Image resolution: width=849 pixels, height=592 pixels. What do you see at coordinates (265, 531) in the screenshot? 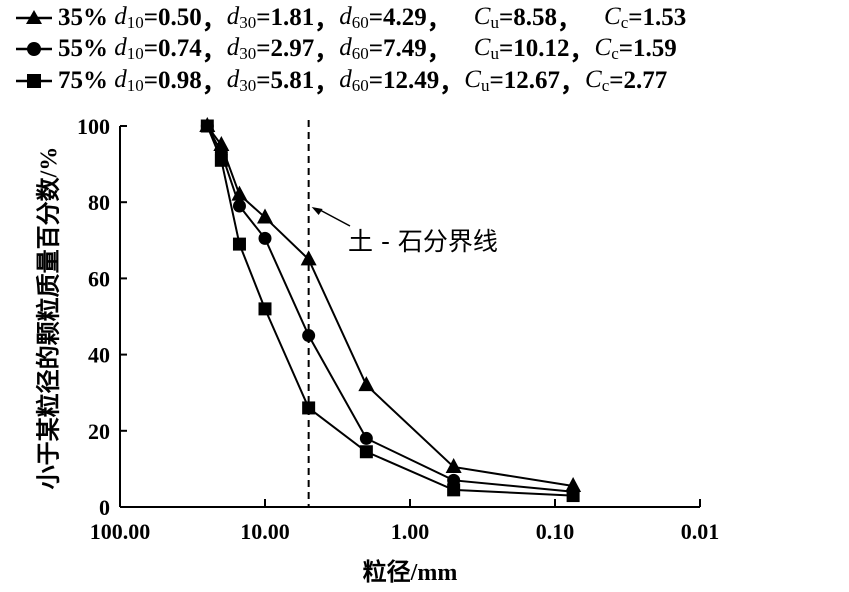
I see `x-tick-label: 10.00` at bounding box center [265, 531].